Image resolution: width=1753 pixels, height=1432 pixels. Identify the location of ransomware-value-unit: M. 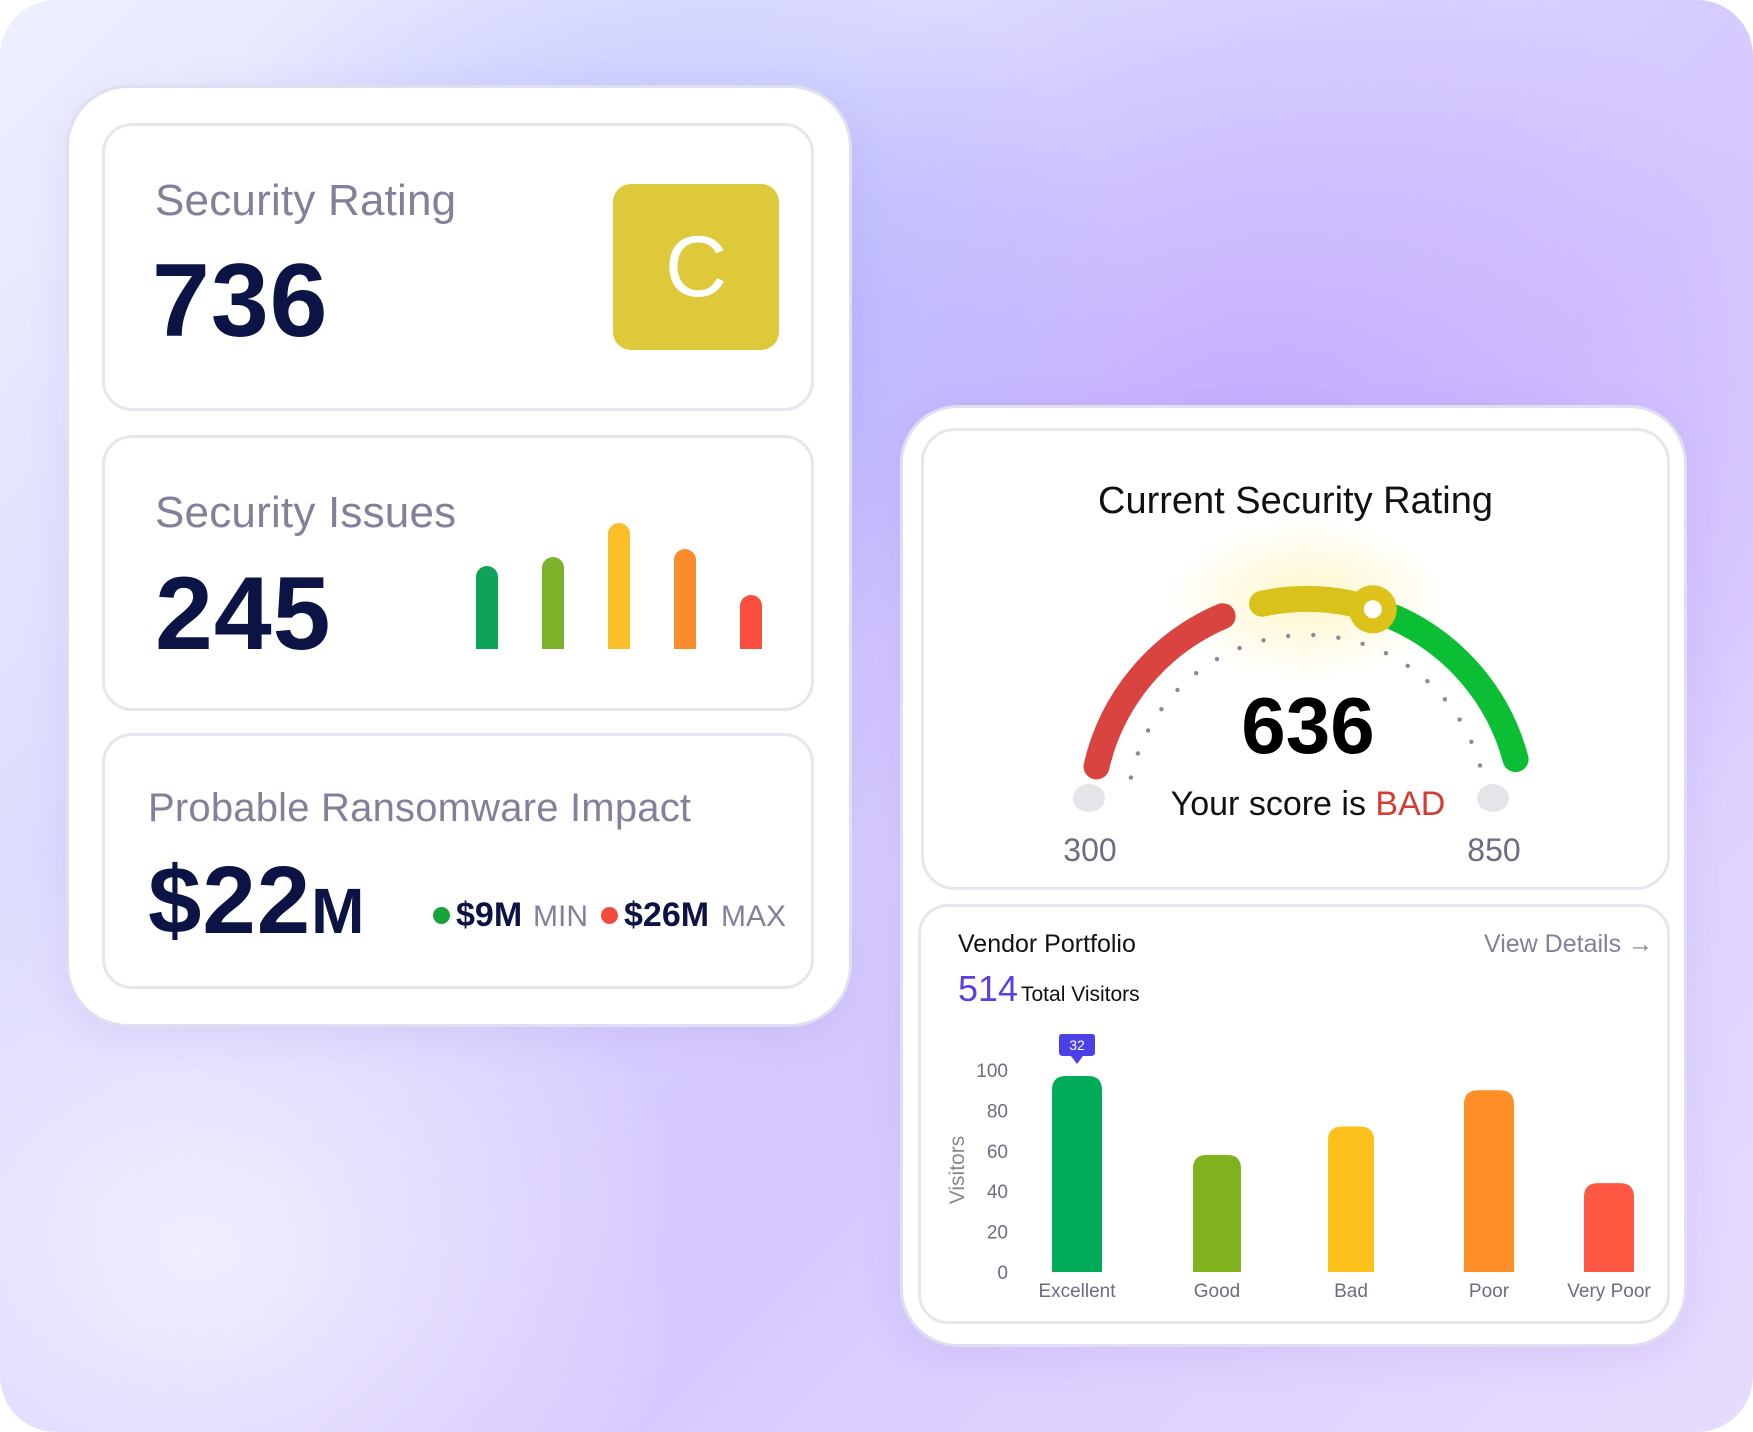
(338, 911).